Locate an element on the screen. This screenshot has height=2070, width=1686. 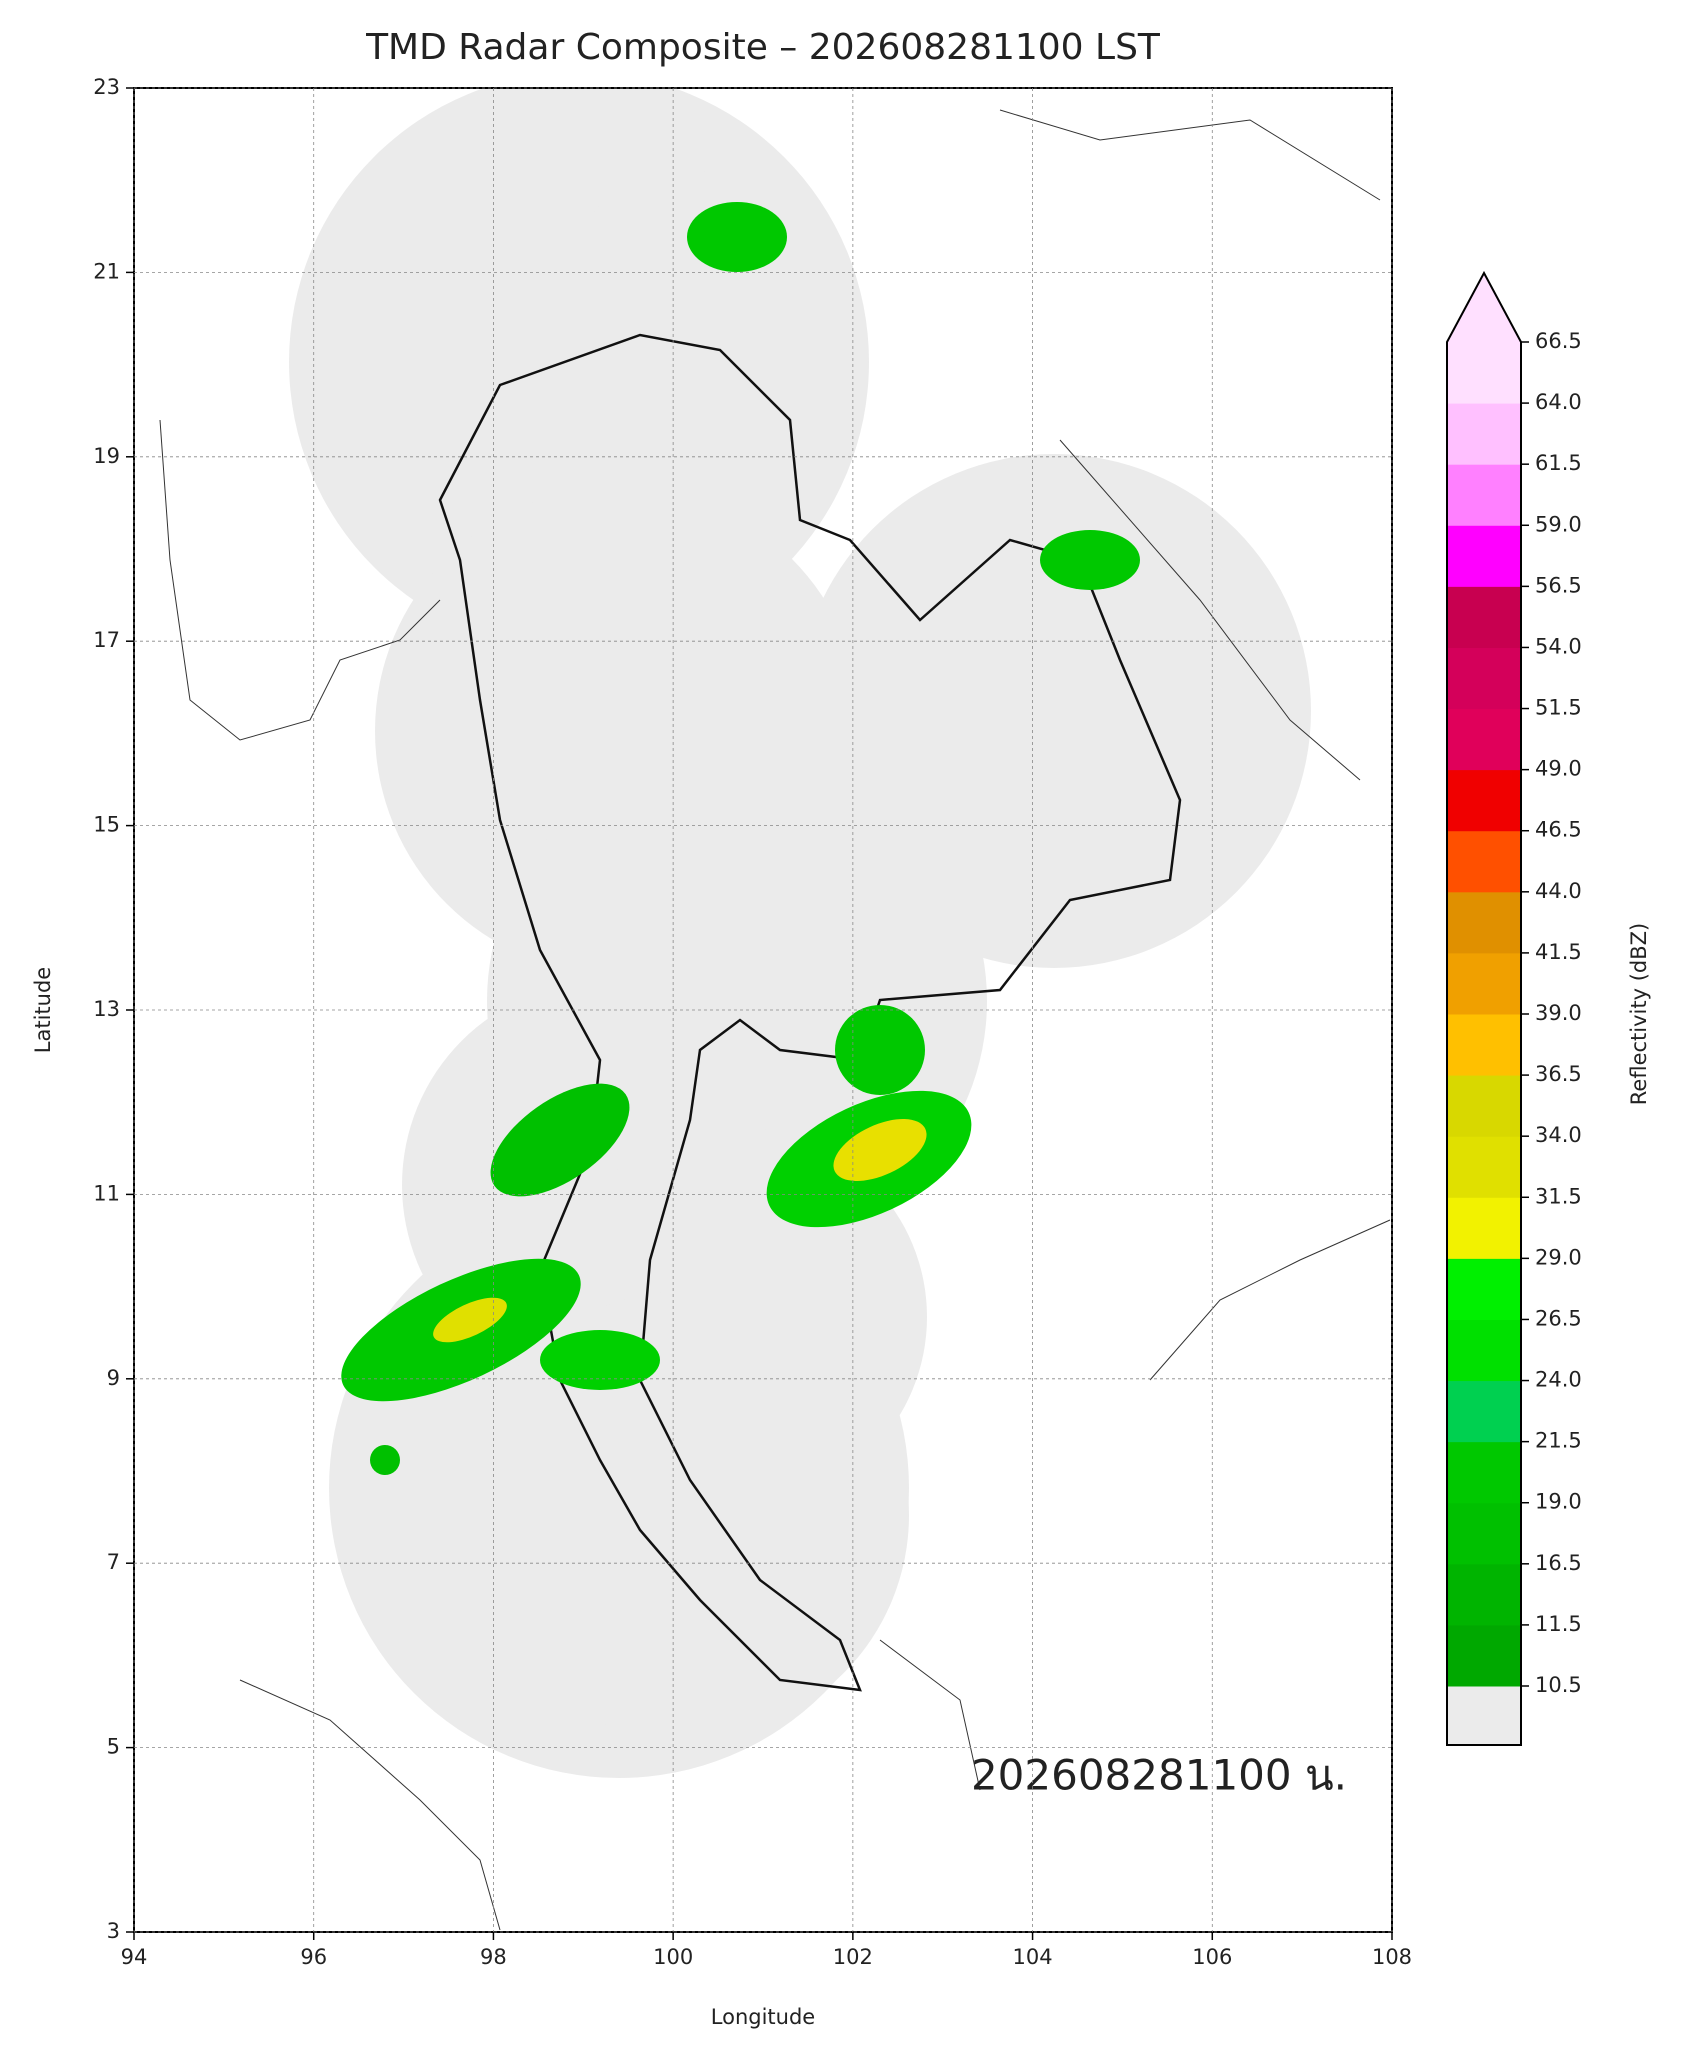
x-tick-label: 96 is located at coordinates (313, 1957).